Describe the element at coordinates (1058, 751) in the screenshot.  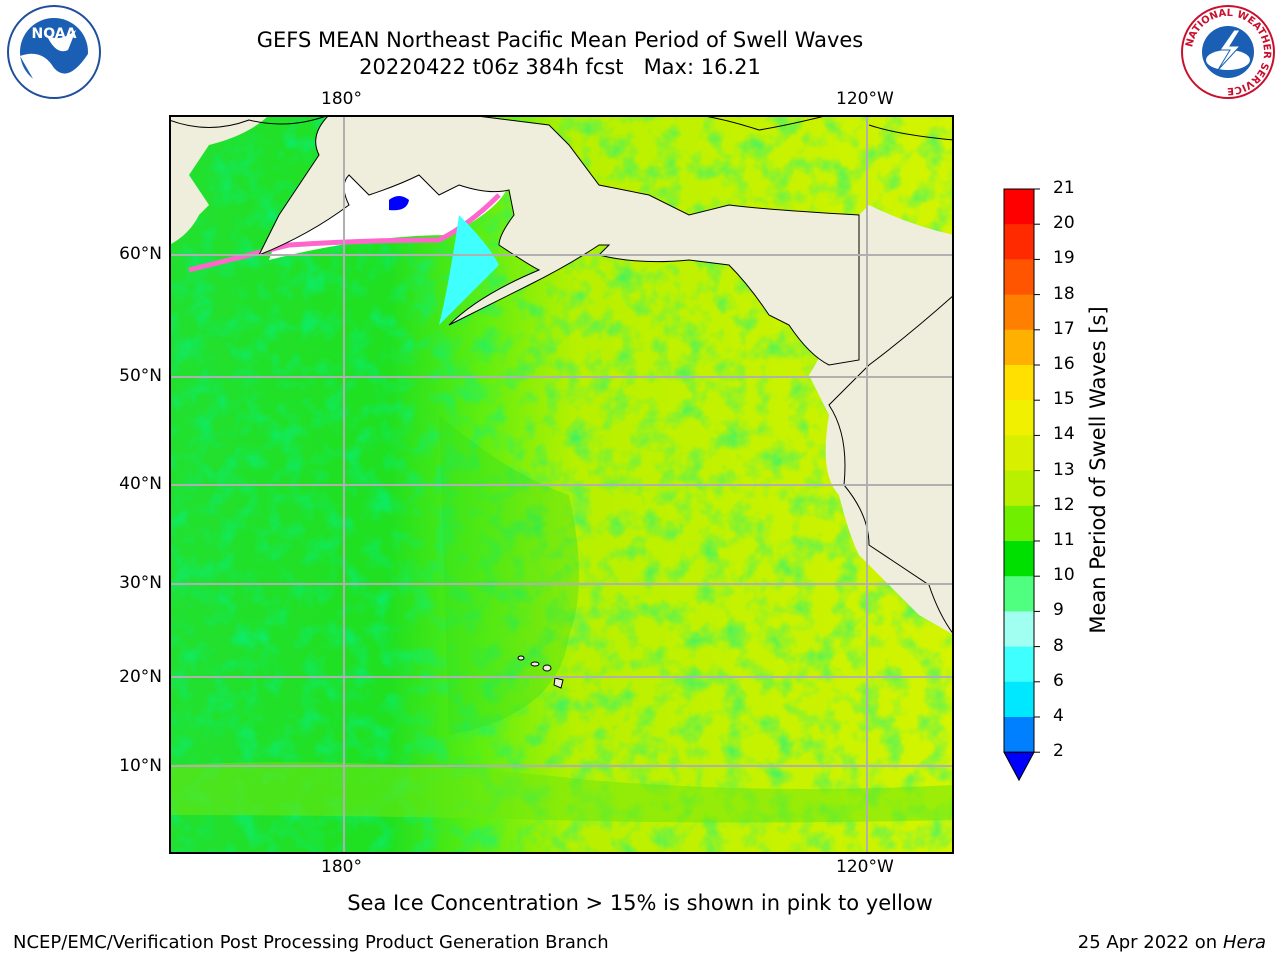
I see `colorbar-tick-label: 2` at that location.